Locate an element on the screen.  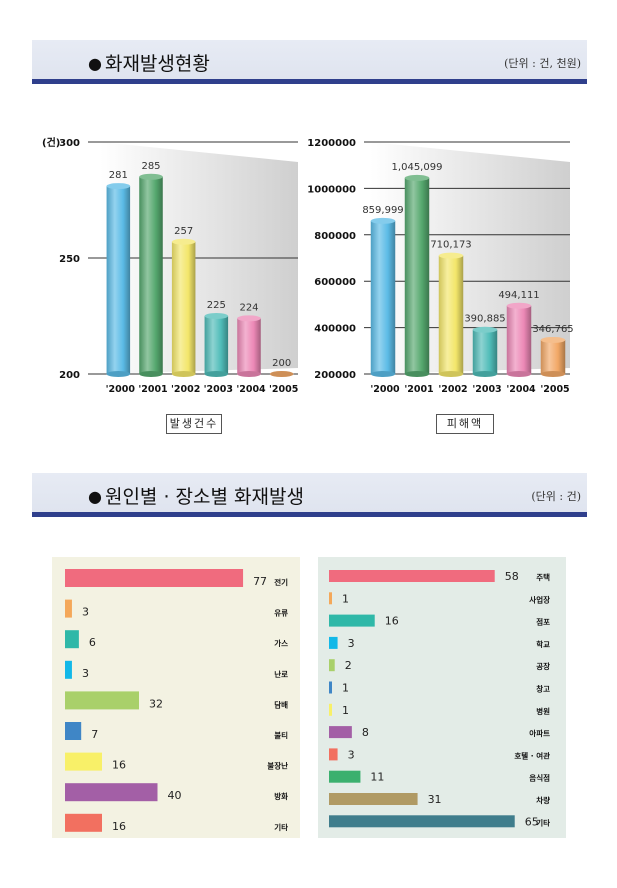
category-label: 아파트 is located at coordinates (539, 733).